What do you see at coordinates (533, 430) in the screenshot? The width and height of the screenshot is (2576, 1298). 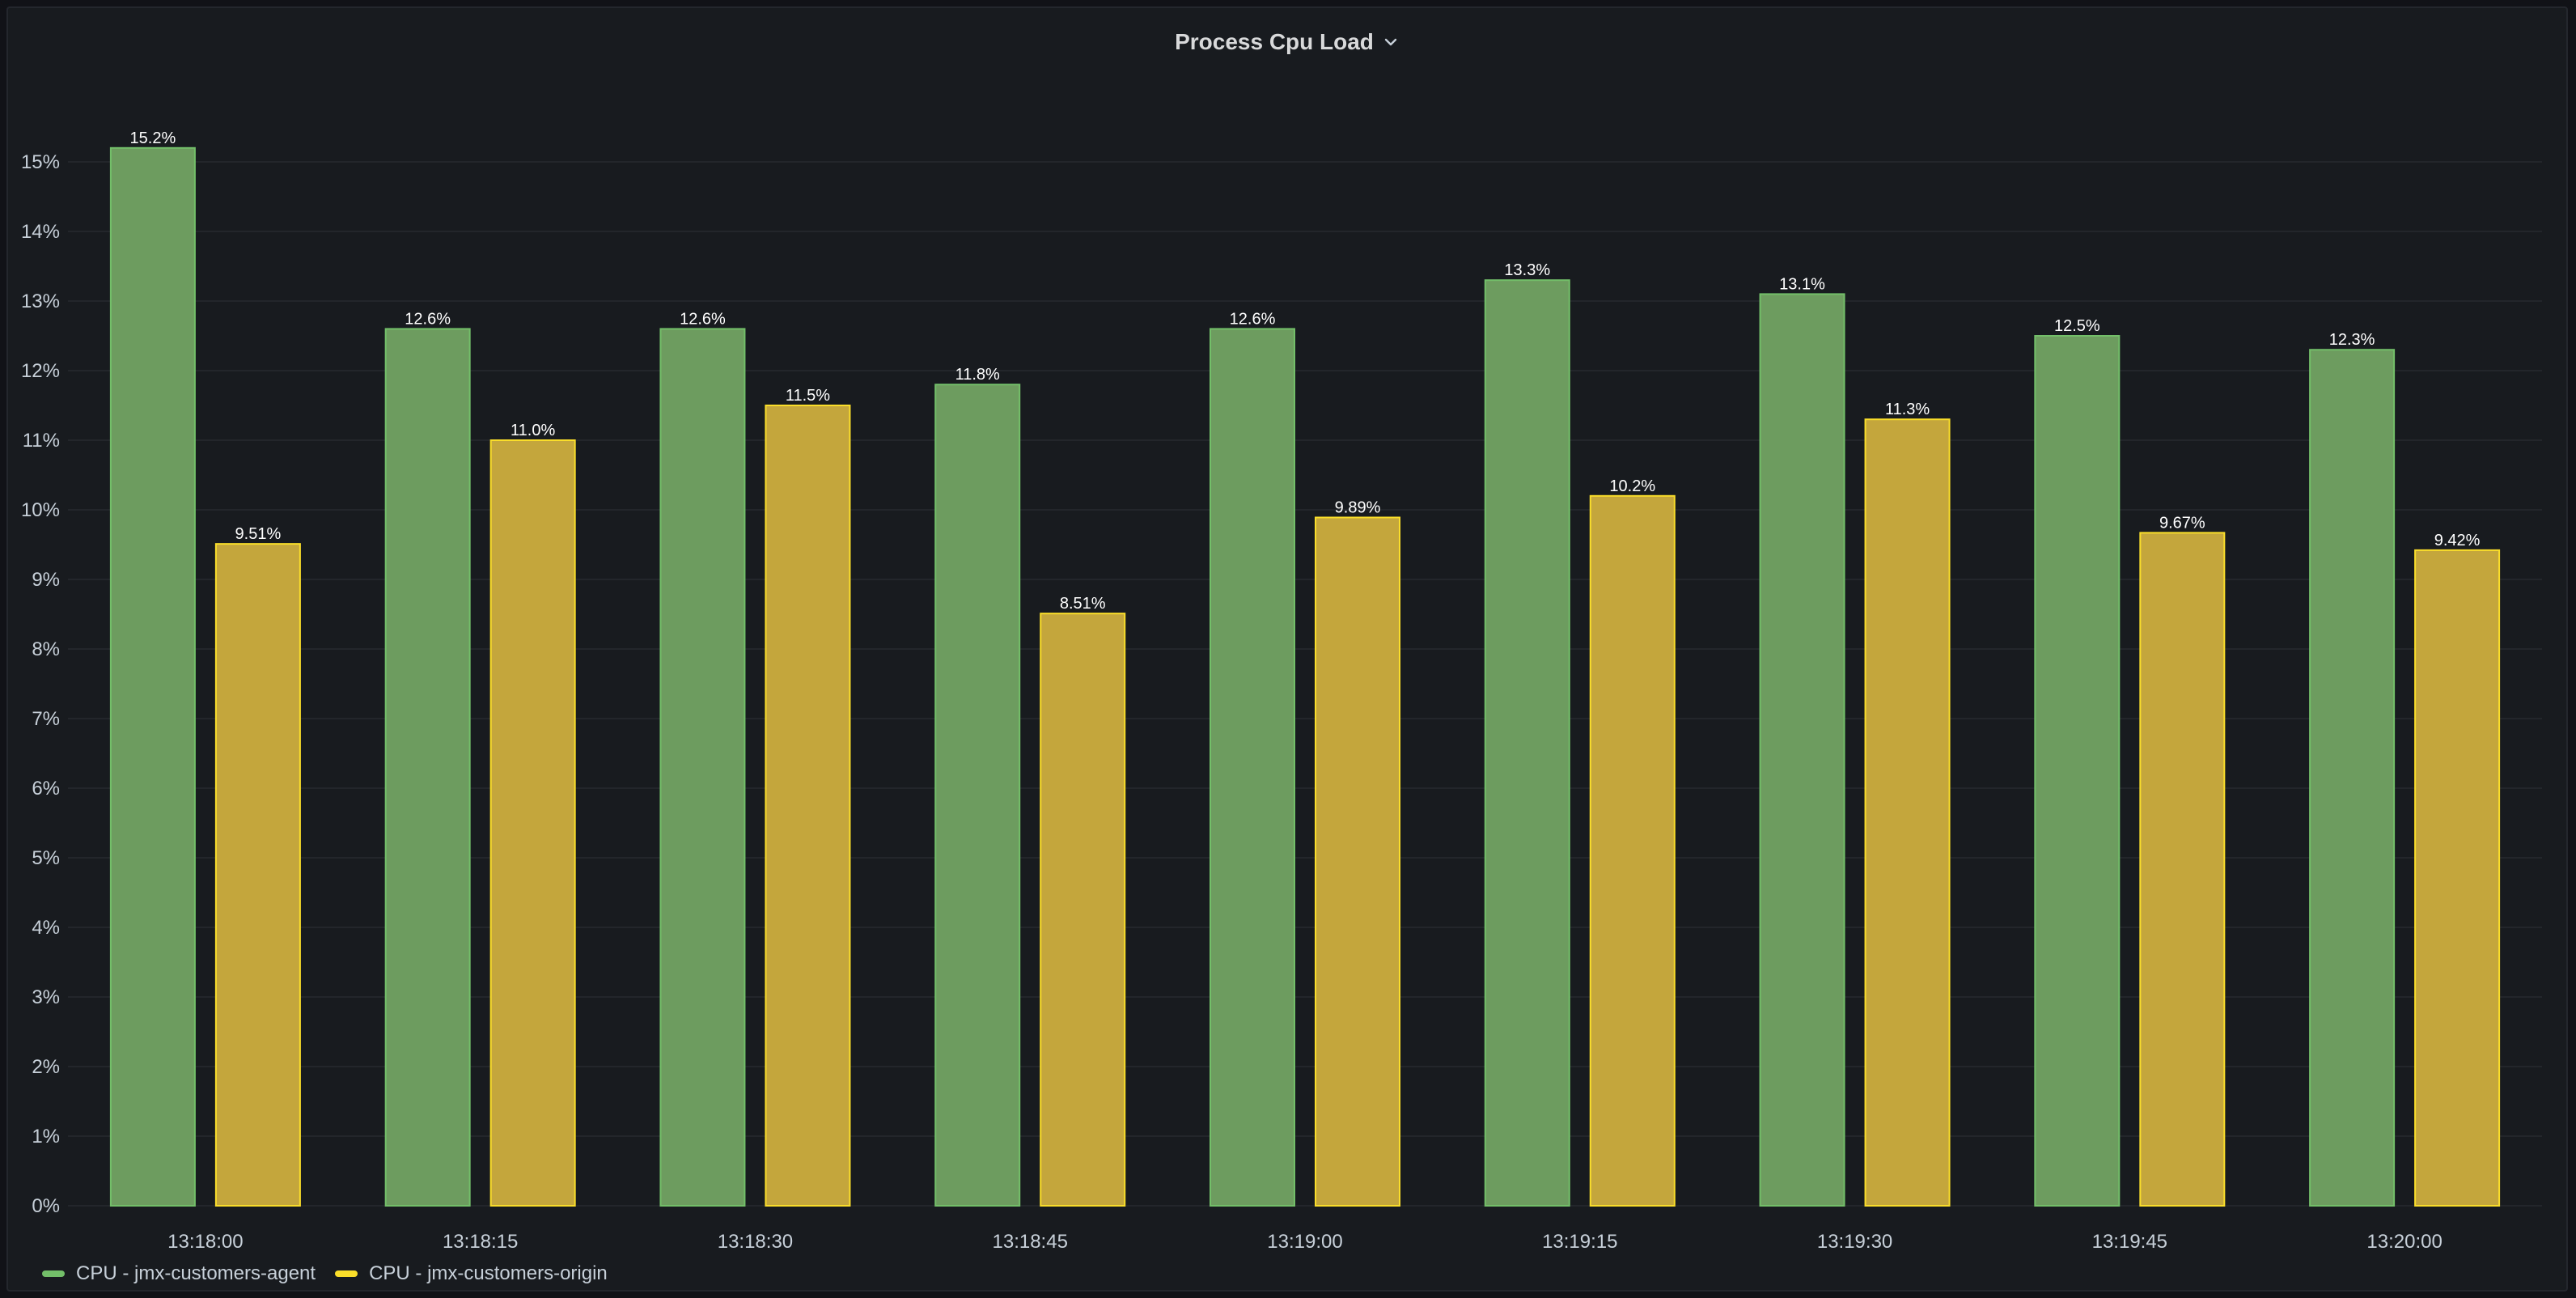 I see `data-label: 11.0%` at bounding box center [533, 430].